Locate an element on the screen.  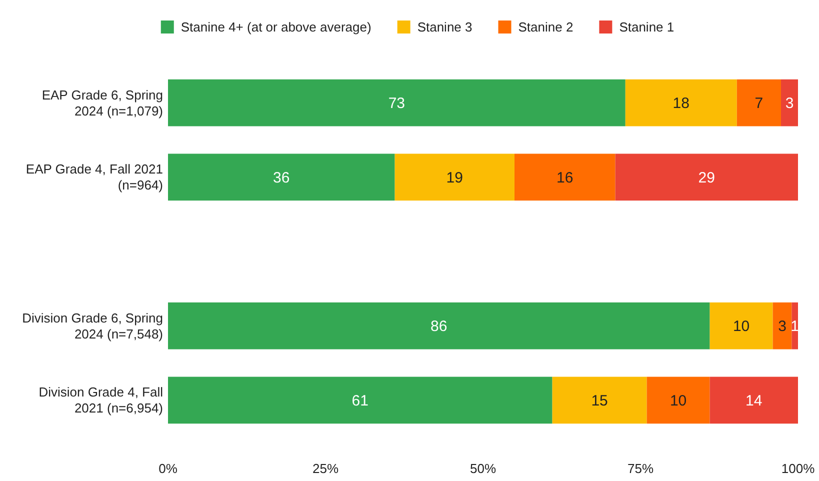
x-tick-label: 75% is located at coordinates (640, 468).